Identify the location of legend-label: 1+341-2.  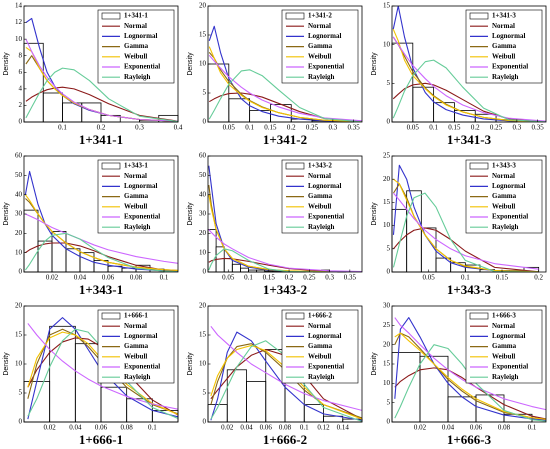
(320, 16).